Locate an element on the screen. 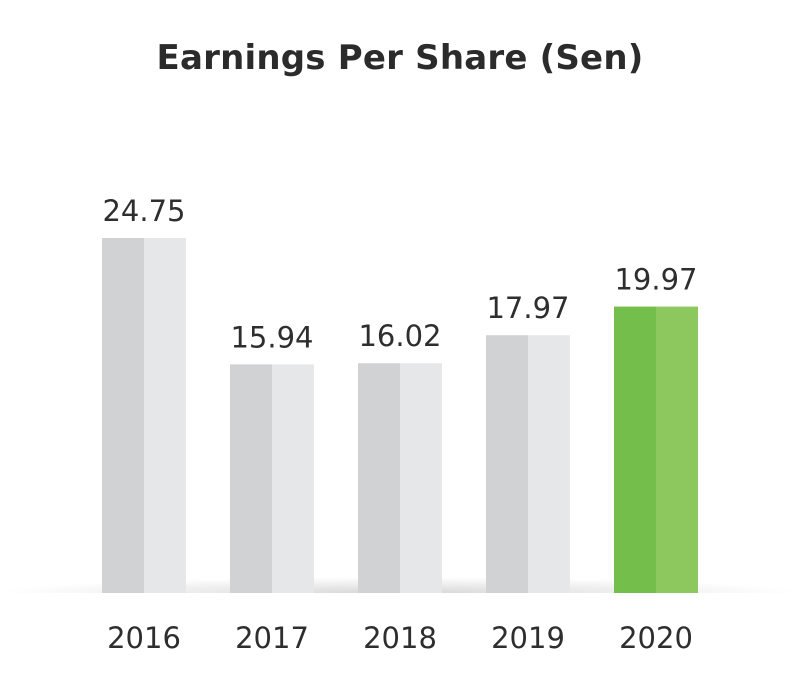 The image size is (800, 700). chart-title: Earnings Per Share (Sen) is located at coordinates (400, 58).